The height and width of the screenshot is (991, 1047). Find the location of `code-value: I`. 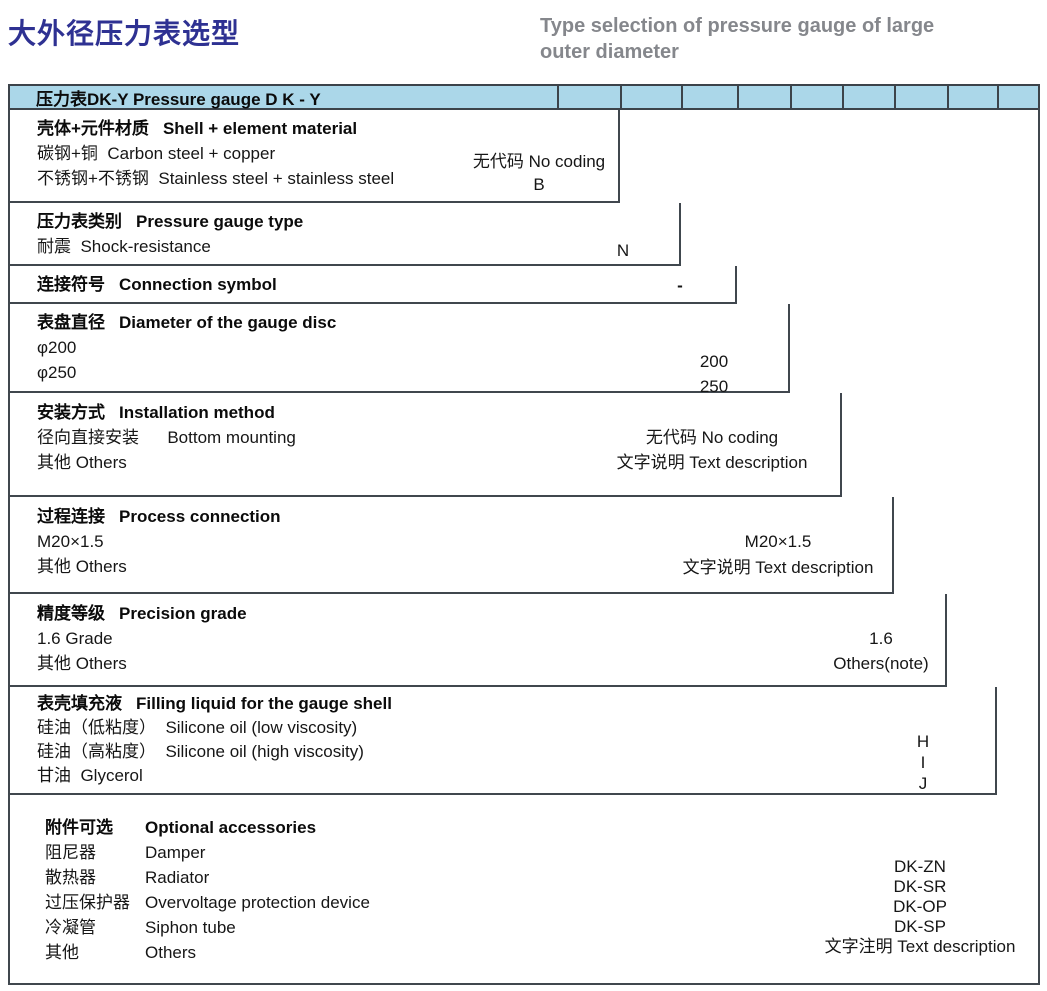

code-value: I is located at coordinates (923, 762).